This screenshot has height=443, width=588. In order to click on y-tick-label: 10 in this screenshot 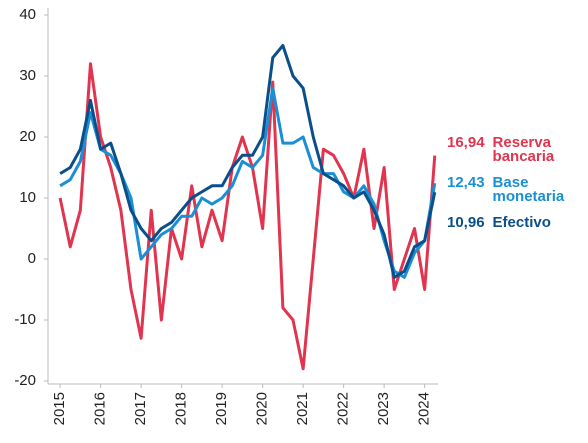, I will do `click(27, 197)`.